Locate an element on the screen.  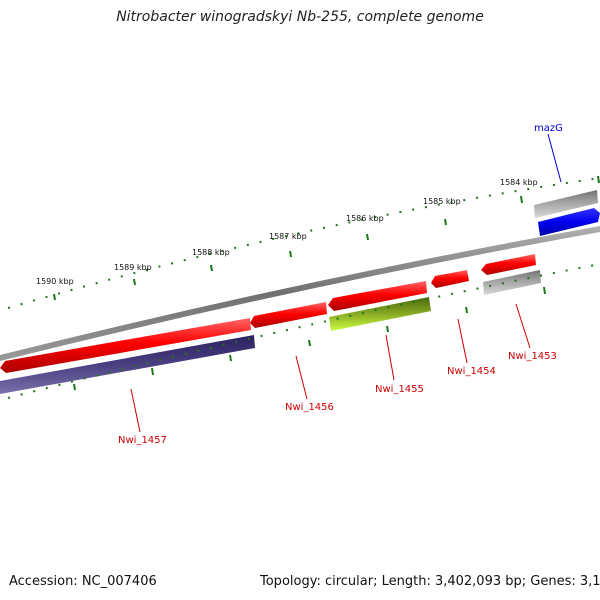
gene-mazg-gray is located at coordinates (566, 204).